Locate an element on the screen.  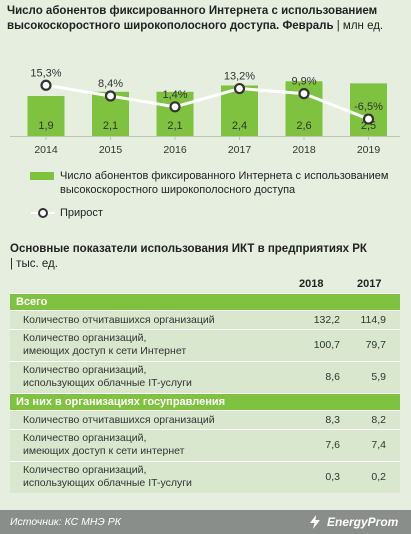
cell-2017: 114,9 is located at coordinates (373, 320).